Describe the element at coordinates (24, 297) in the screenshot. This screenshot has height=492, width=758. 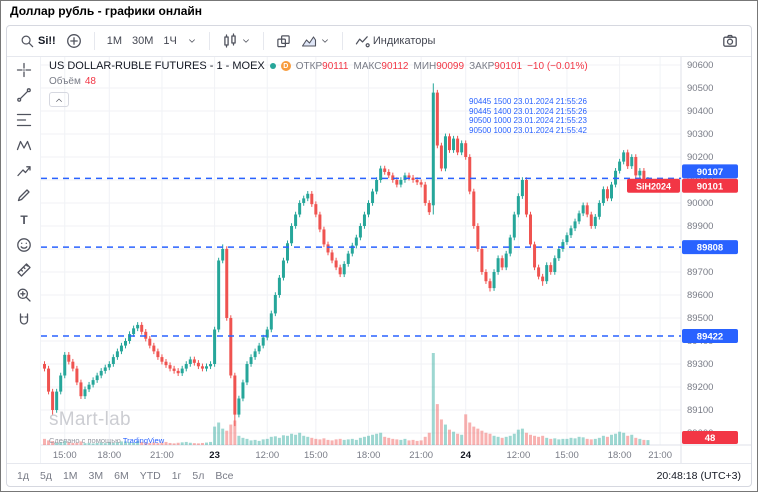
I see `zoom-in-tool-button` at that location.